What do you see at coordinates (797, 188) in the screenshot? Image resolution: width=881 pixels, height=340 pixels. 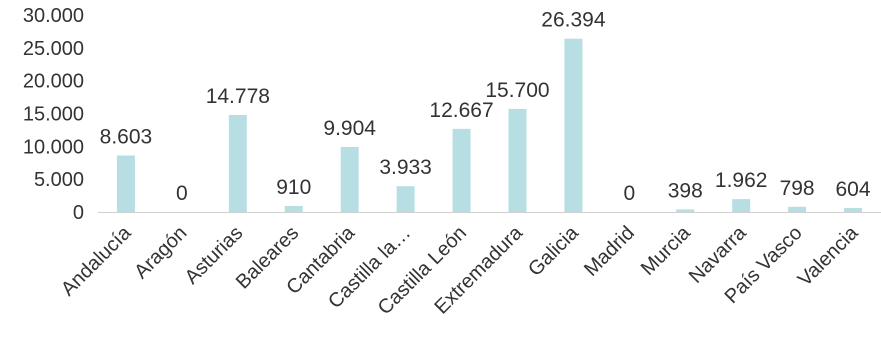 I see `data-label: 798` at bounding box center [797, 188].